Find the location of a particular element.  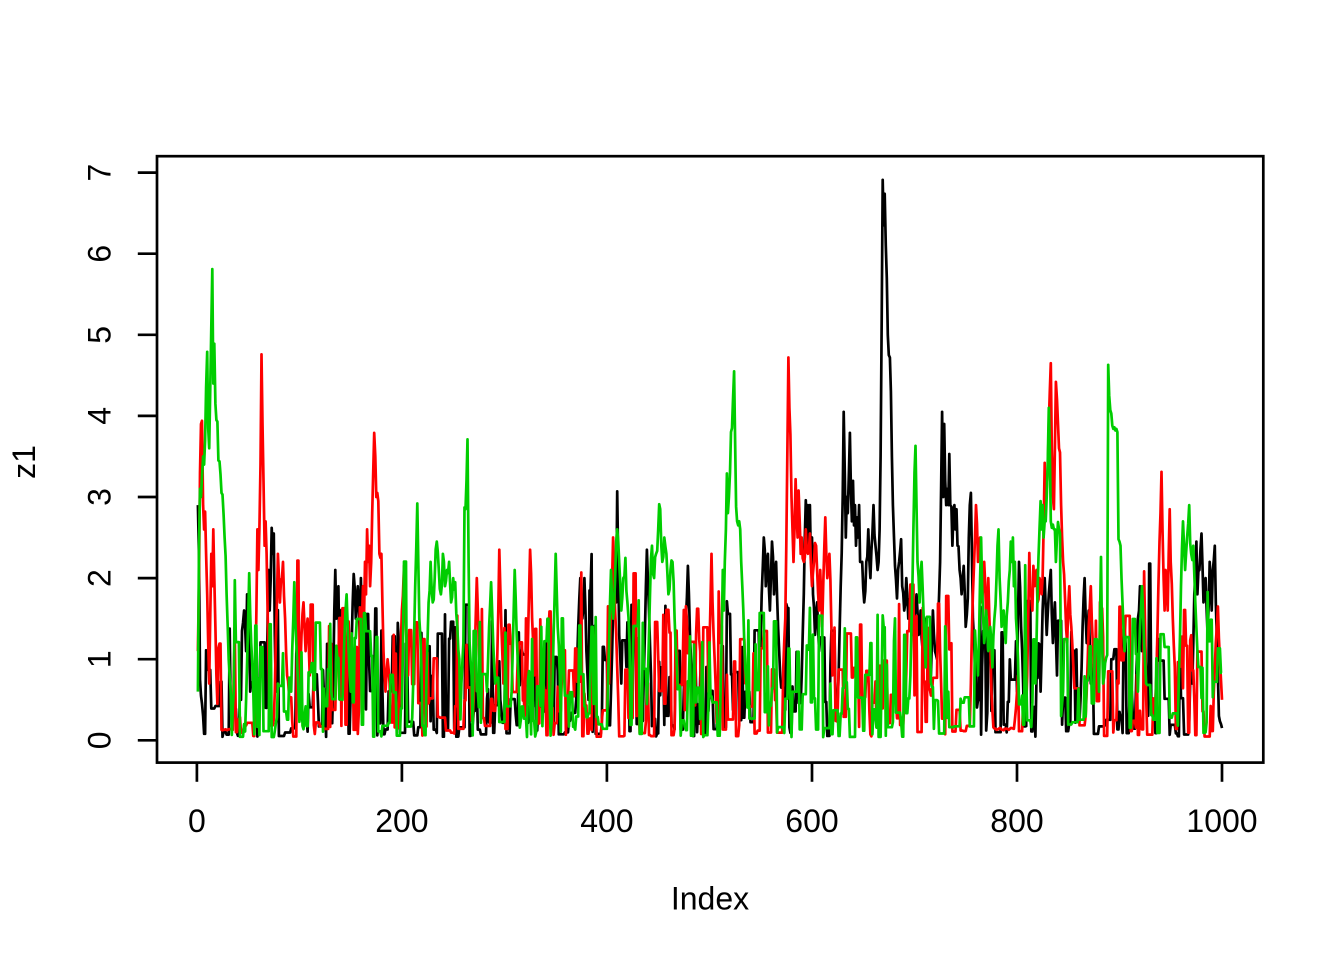

svg-text: 800 is located at coordinates (1016, 821).